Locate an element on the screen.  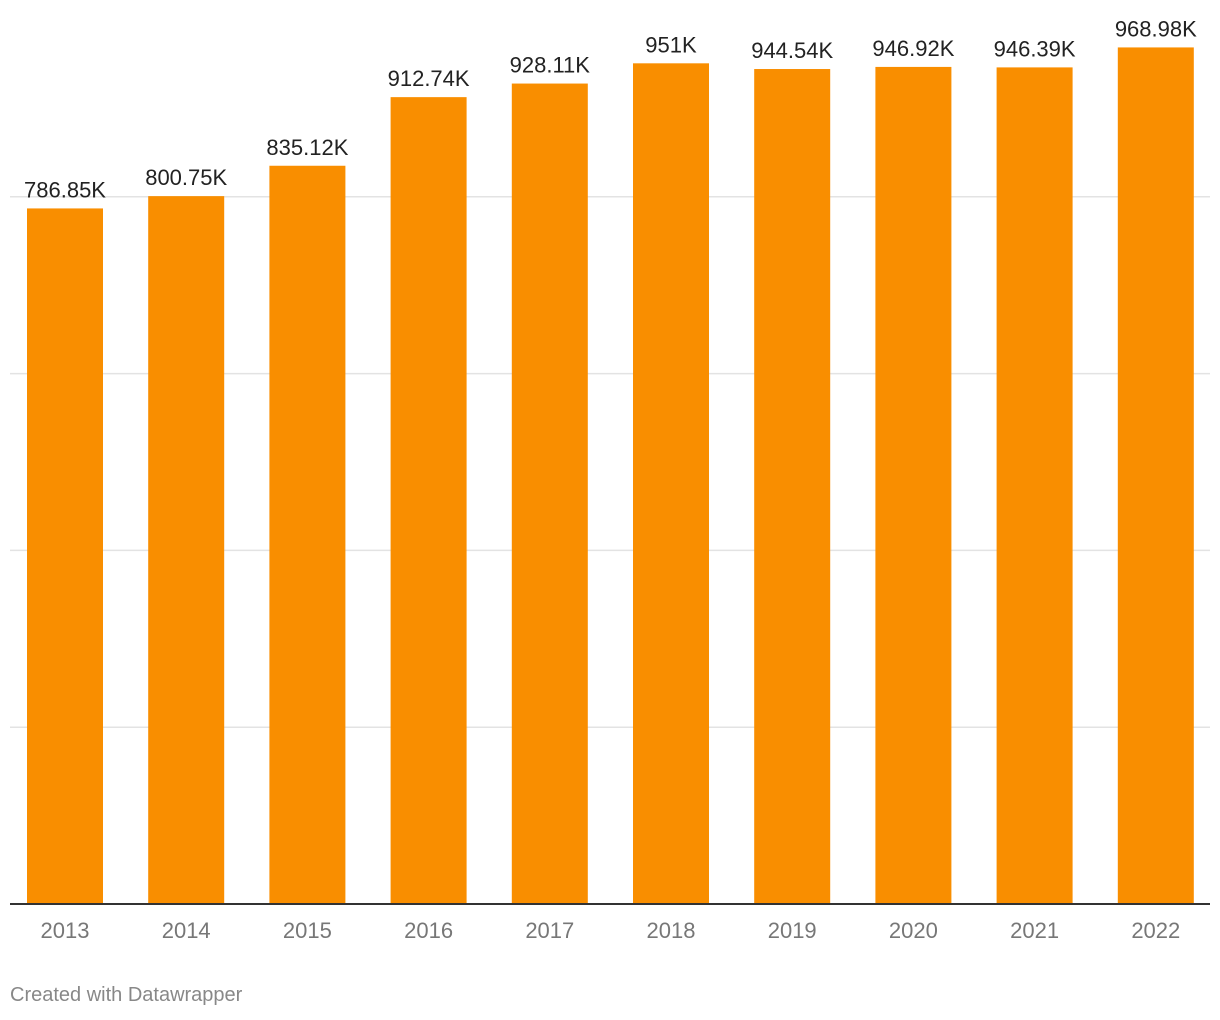
x-tick-label-2016: 2016 is located at coordinates (428, 930).